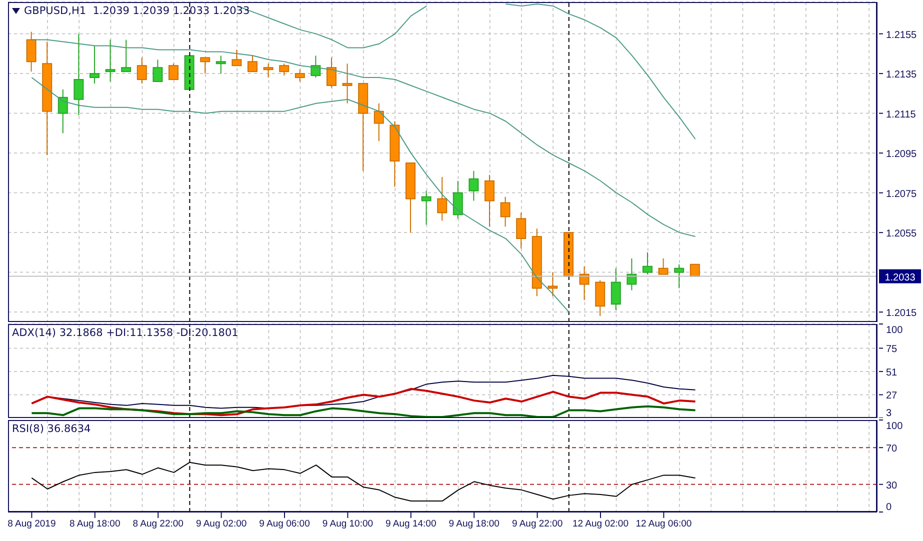 The width and height of the screenshot is (923, 541). I want to click on y-tick-label: 0, so click(889, 507).